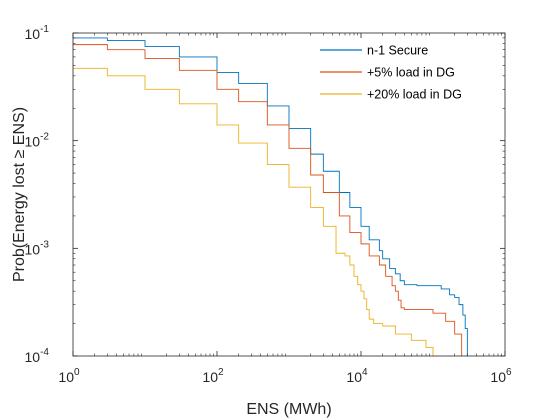 This screenshot has width=560, height=420. Describe the element at coordinates (37, 141) in the screenshot. I see `y-tick-label: 10⁻²` at that location.